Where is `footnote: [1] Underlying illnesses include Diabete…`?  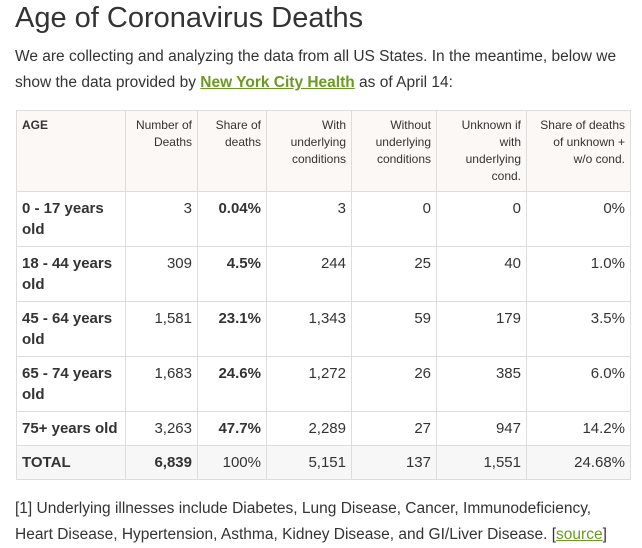 footnote: [1] Underlying illnesses include Diabete… is located at coordinates (323, 522).